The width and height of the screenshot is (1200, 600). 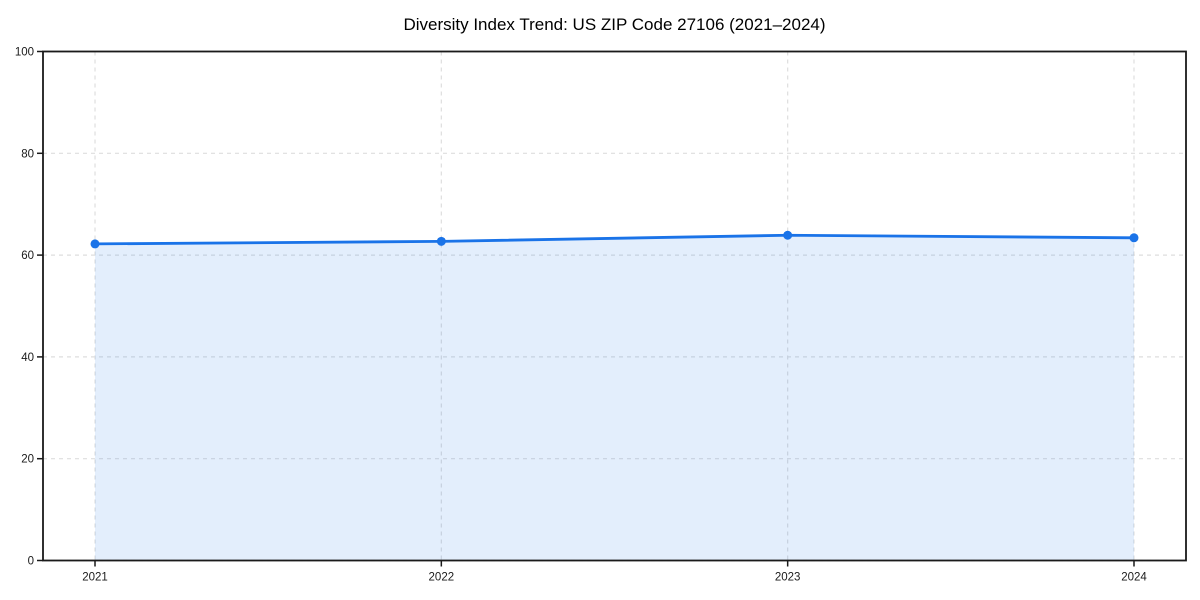 What do you see at coordinates (24, 53) in the screenshot?
I see `y-tick-label: 100` at bounding box center [24, 53].